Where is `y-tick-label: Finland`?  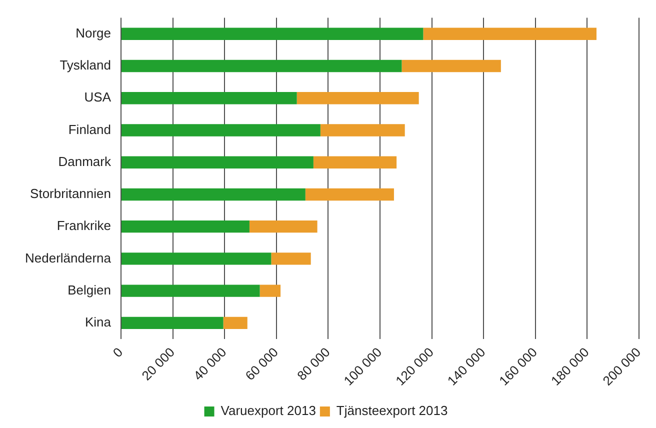
y-tick-label: Finland is located at coordinates (89, 129).